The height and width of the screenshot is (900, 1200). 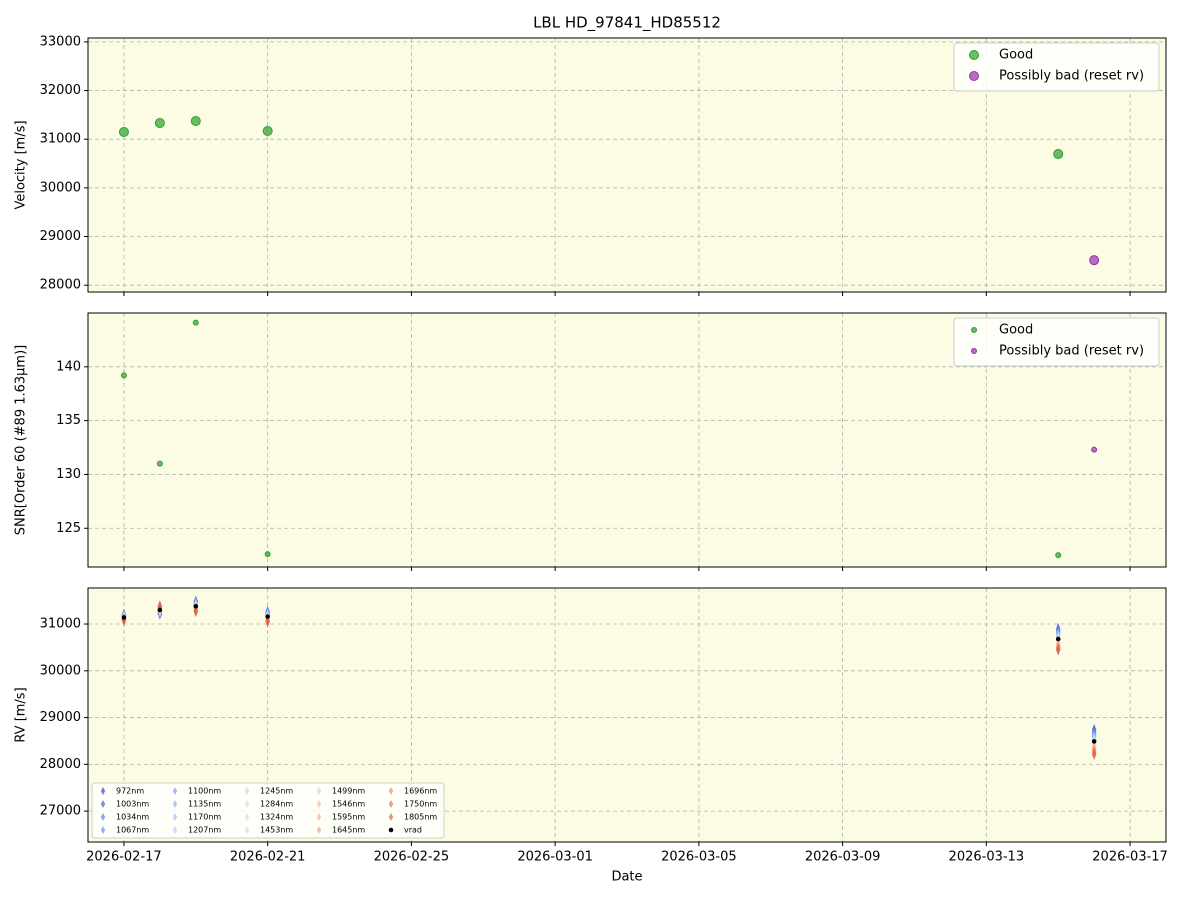 I want to click on legend: Good Possibly bad (reset rv), so click(x=1056, y=67).